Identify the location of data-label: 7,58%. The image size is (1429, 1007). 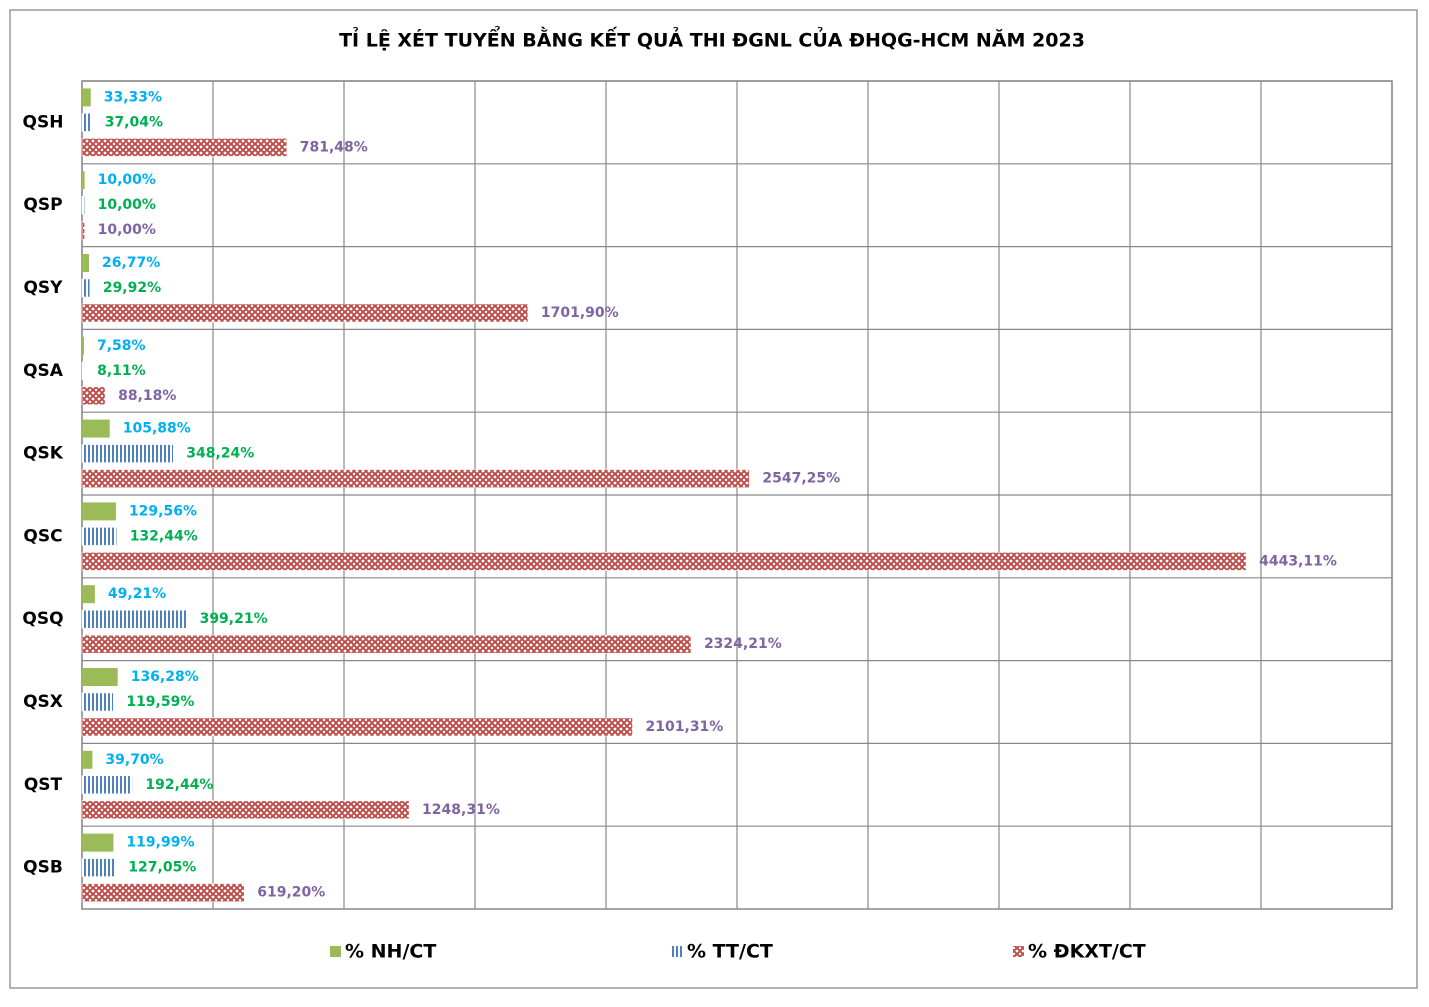
(121, 346).